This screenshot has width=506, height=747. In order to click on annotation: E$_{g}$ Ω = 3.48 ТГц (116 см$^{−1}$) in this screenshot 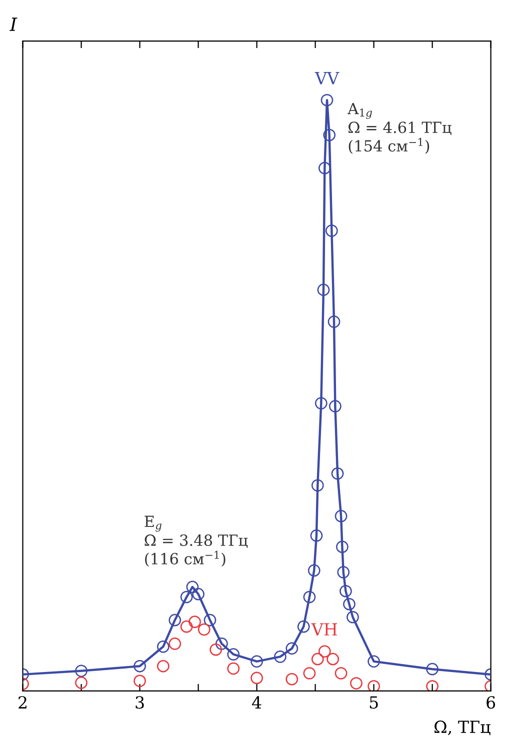, I will do `click(196, 541)`.